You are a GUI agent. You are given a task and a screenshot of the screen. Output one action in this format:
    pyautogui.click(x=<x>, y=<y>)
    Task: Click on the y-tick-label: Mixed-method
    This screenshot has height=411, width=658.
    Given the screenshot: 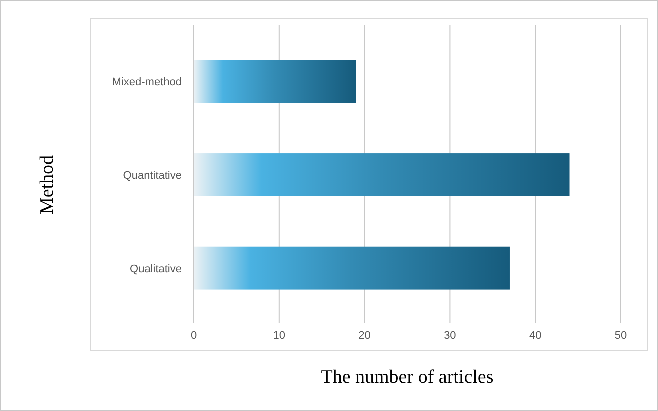 What is the action you would take?
    pyautogui.click(x=147, y=82)
    